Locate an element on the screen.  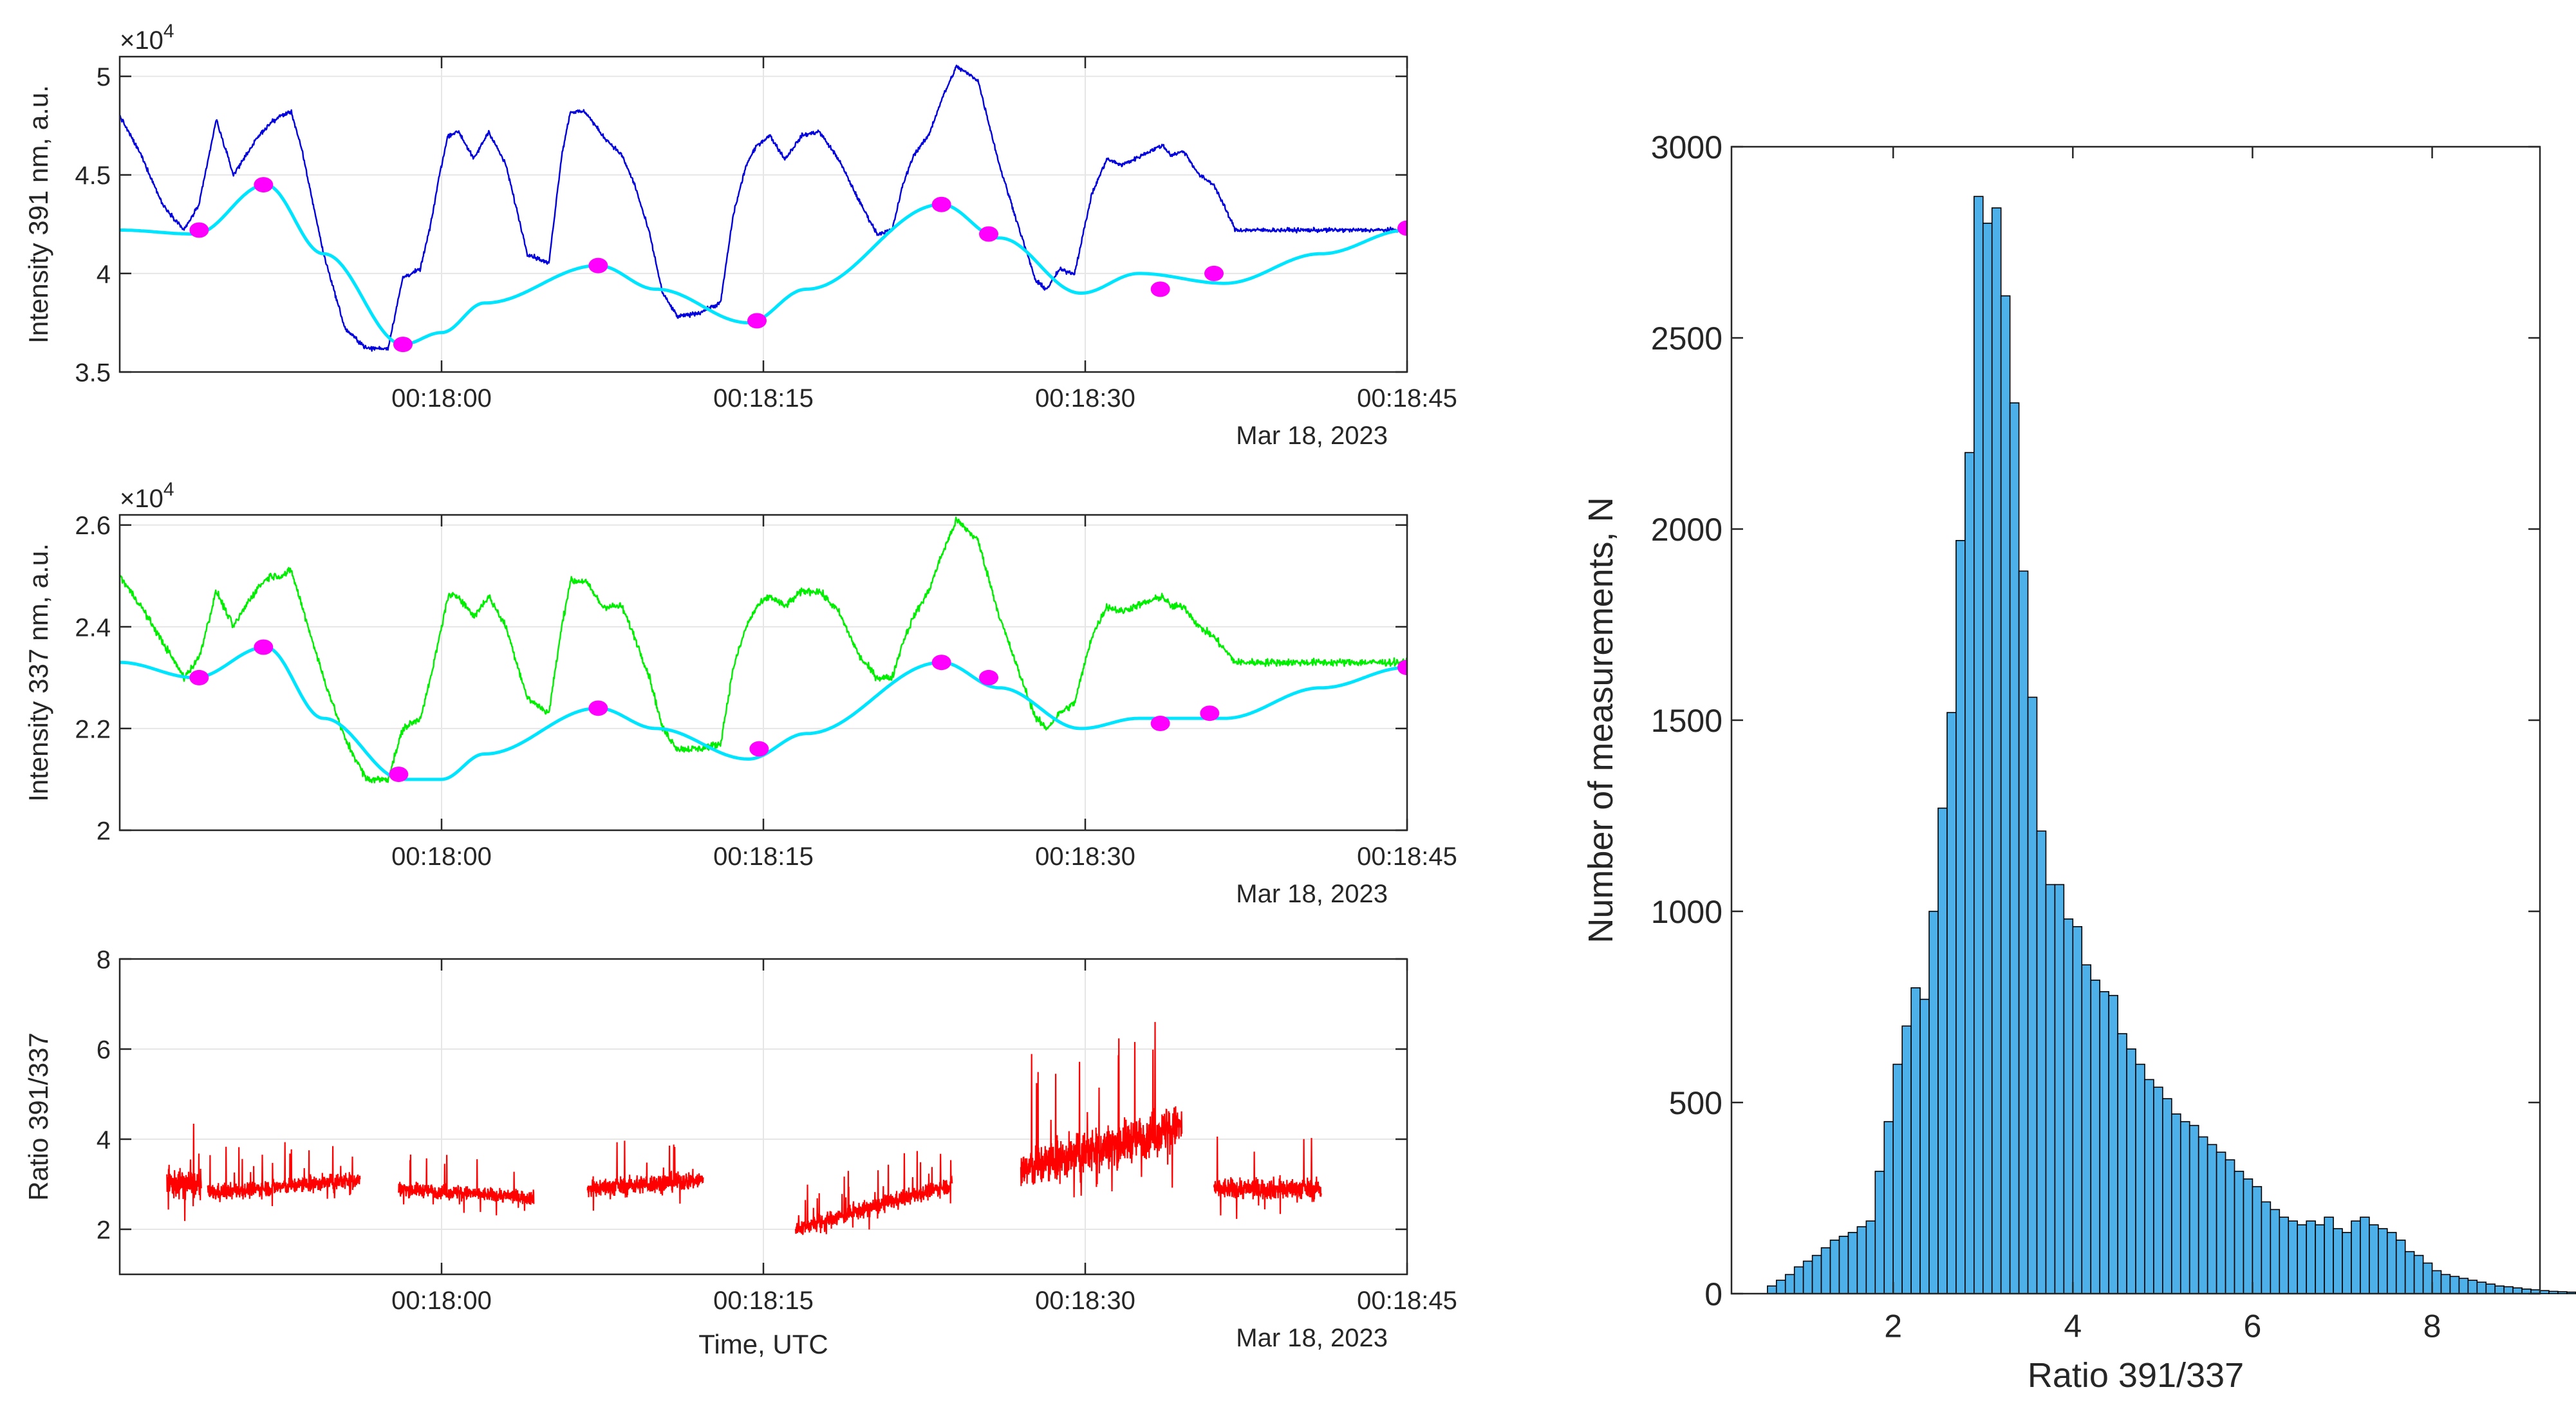
panel-391-ylabel: Intensity 391 nm, a.u. is located at coordinates (38, 214).